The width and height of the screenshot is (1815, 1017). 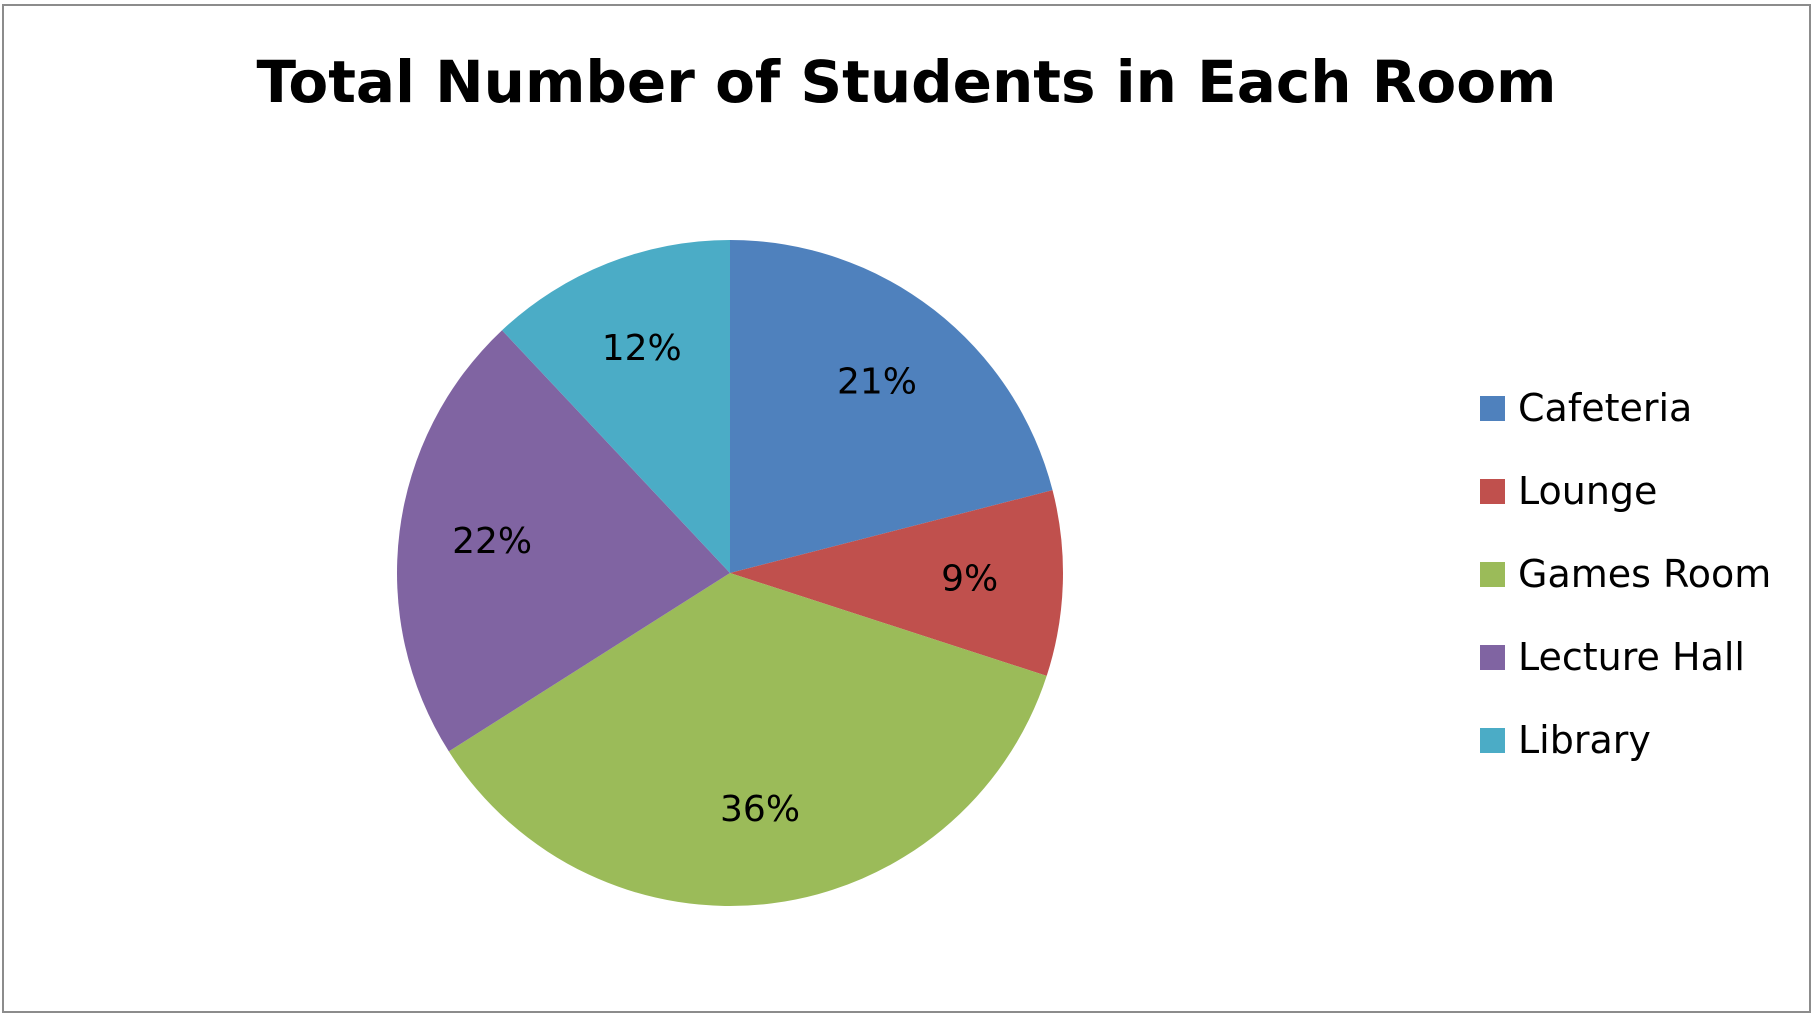 What do you see at coordinates (891, 406) in the screenshot?
I see `pie-slice-cafeteria` at bounding box center [891, 406].